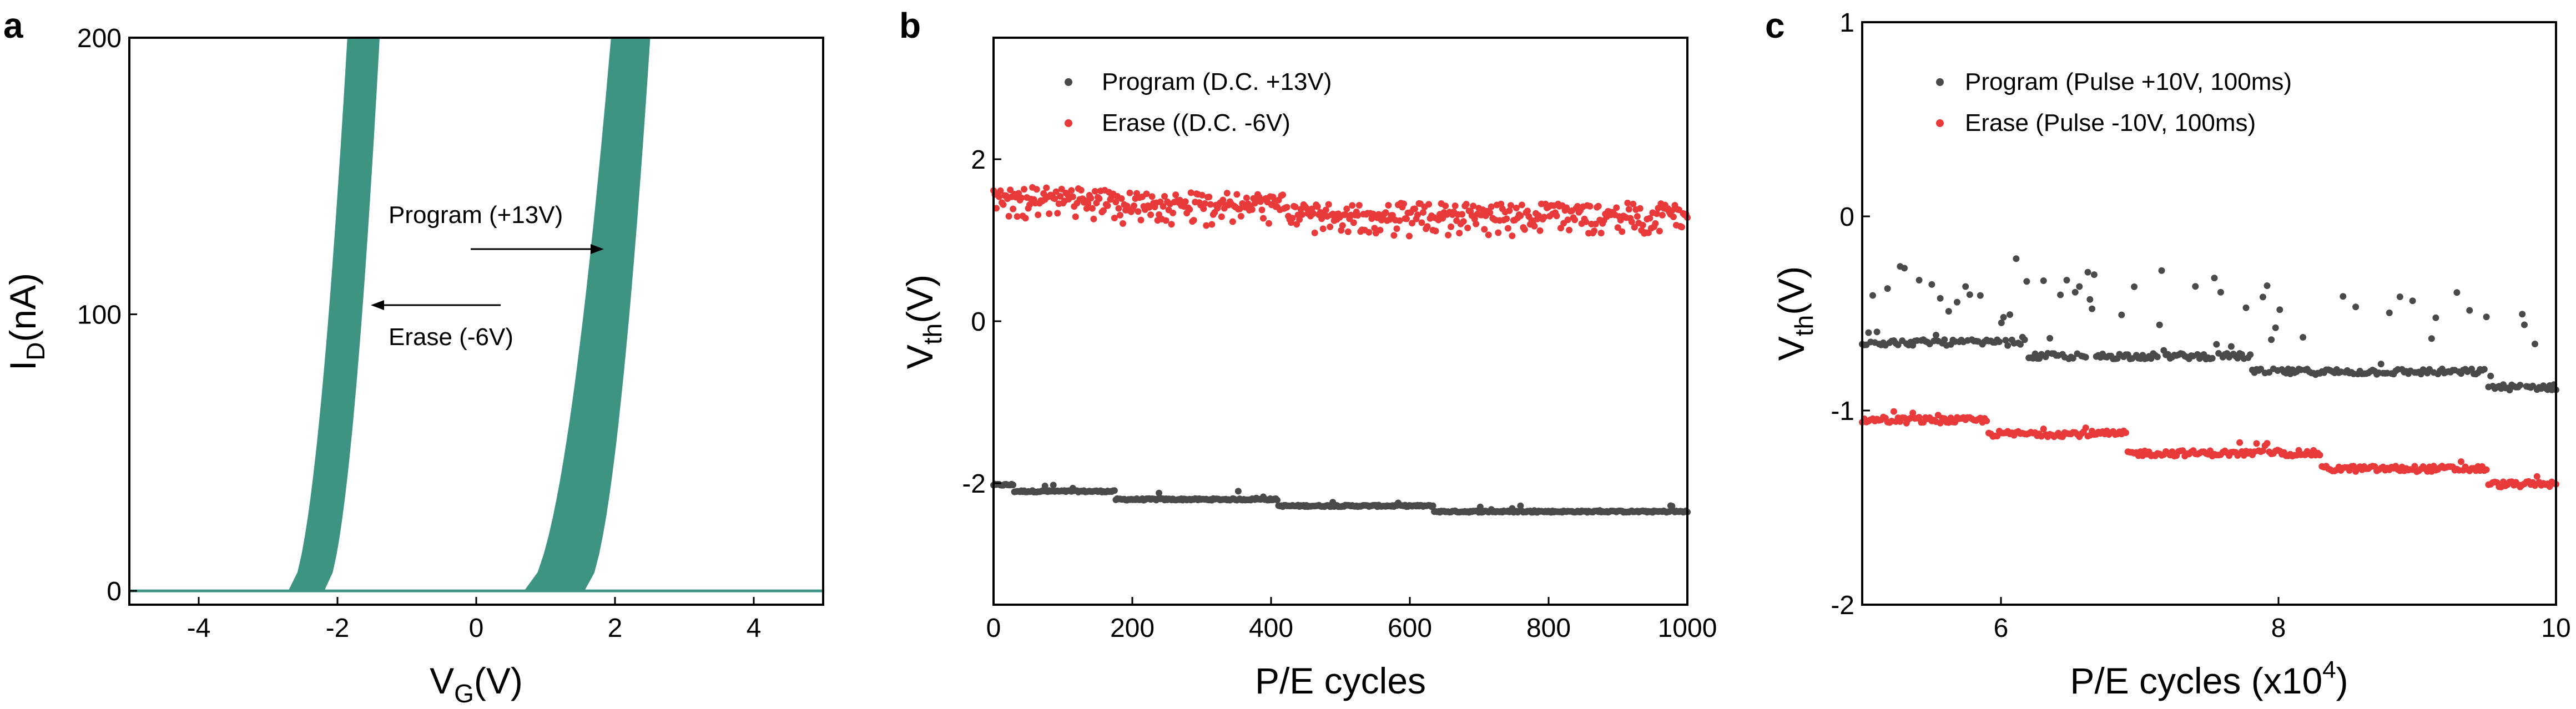 The image size is (2576, 709). What do you see at coordinates (1846, 23) in the screenshot?
I see `panel-c-ytick-label: 1` at bounding box center [1846, 23].